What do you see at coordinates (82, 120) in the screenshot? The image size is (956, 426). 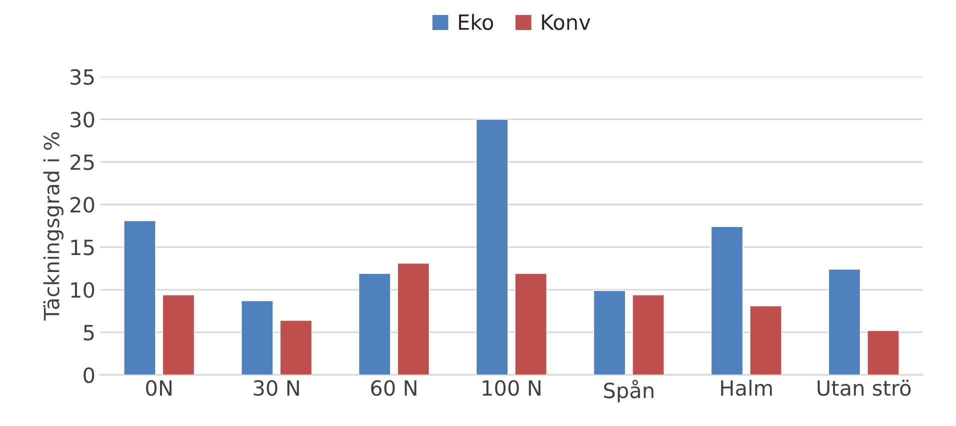 I see `y-tick-label: 30` at bounding box center [82, 120].